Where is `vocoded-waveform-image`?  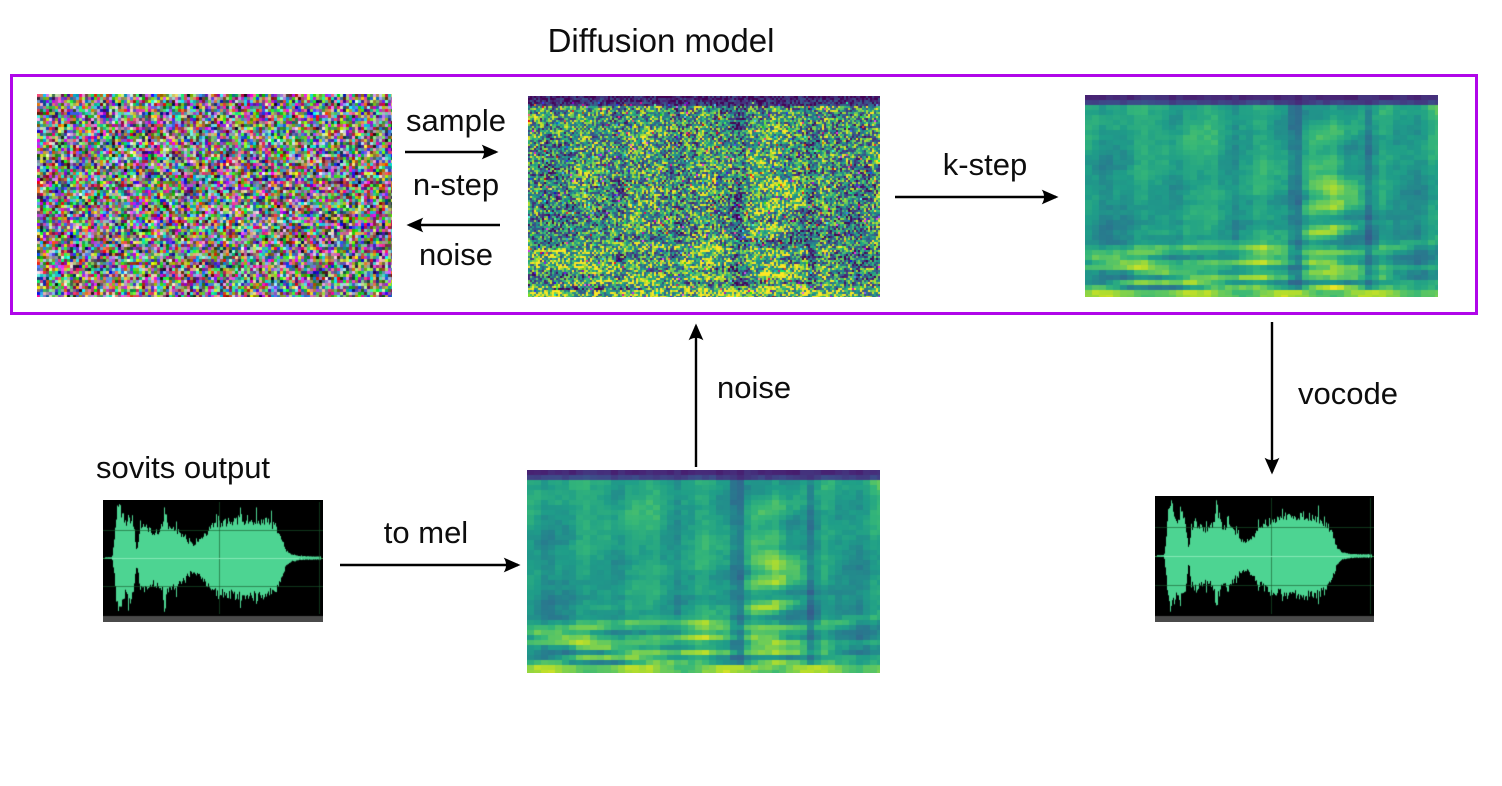
vocoded-waveform-image is located at coordinates (1264, 559).